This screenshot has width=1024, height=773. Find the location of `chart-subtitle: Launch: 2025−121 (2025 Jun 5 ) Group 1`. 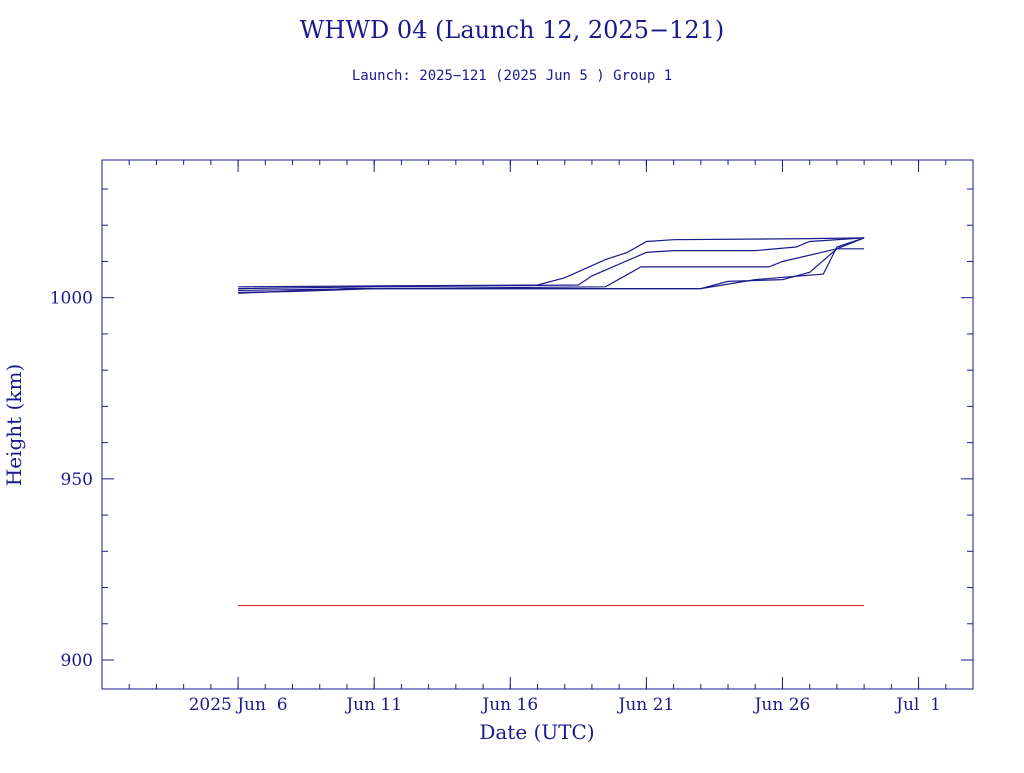

chart-subtitle: Launch: 2025−121 (2025 Jun 5 ) Group 1 is located at coordinates (512, 76).